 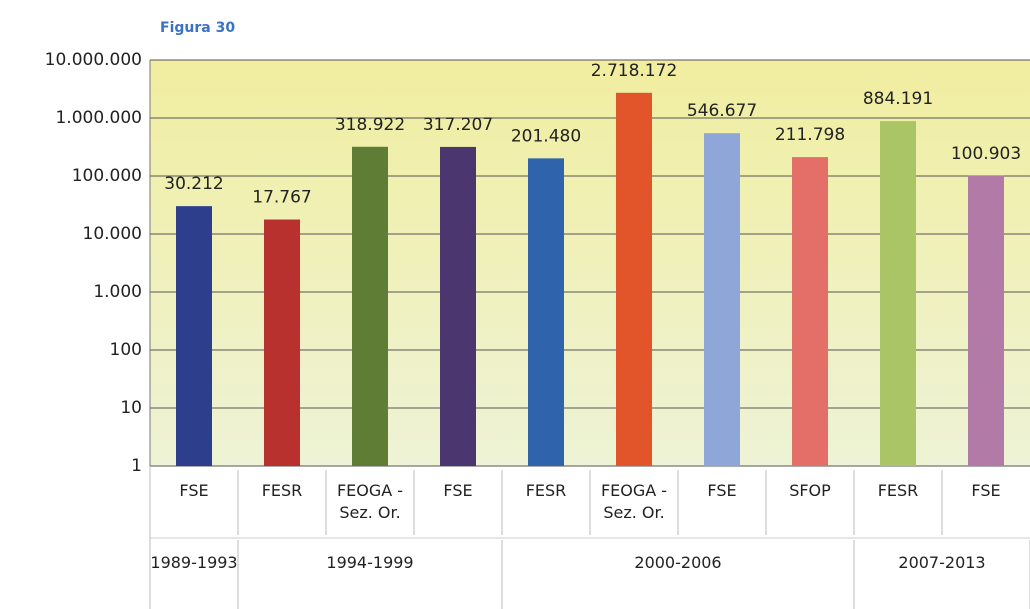 I want to click on y-tick-label: 100, so click(x=126, y=350).